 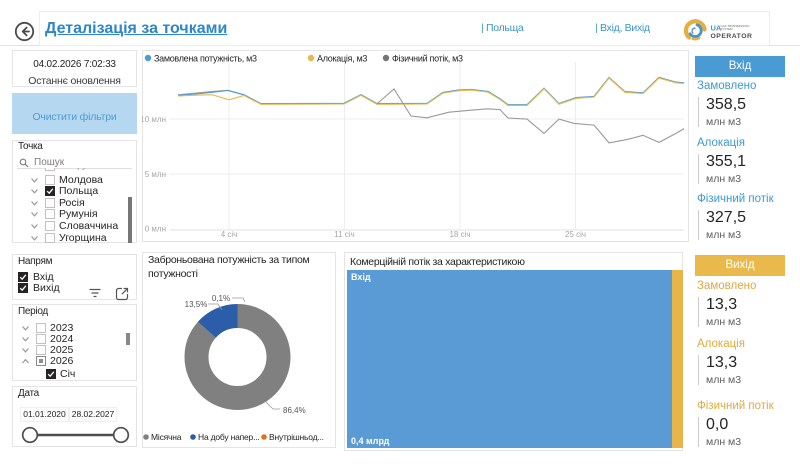 What do you see at coordinates (344, 234) in the screenshot?
I see `svg-text: 11 січ` at bounding box center [344, 234].